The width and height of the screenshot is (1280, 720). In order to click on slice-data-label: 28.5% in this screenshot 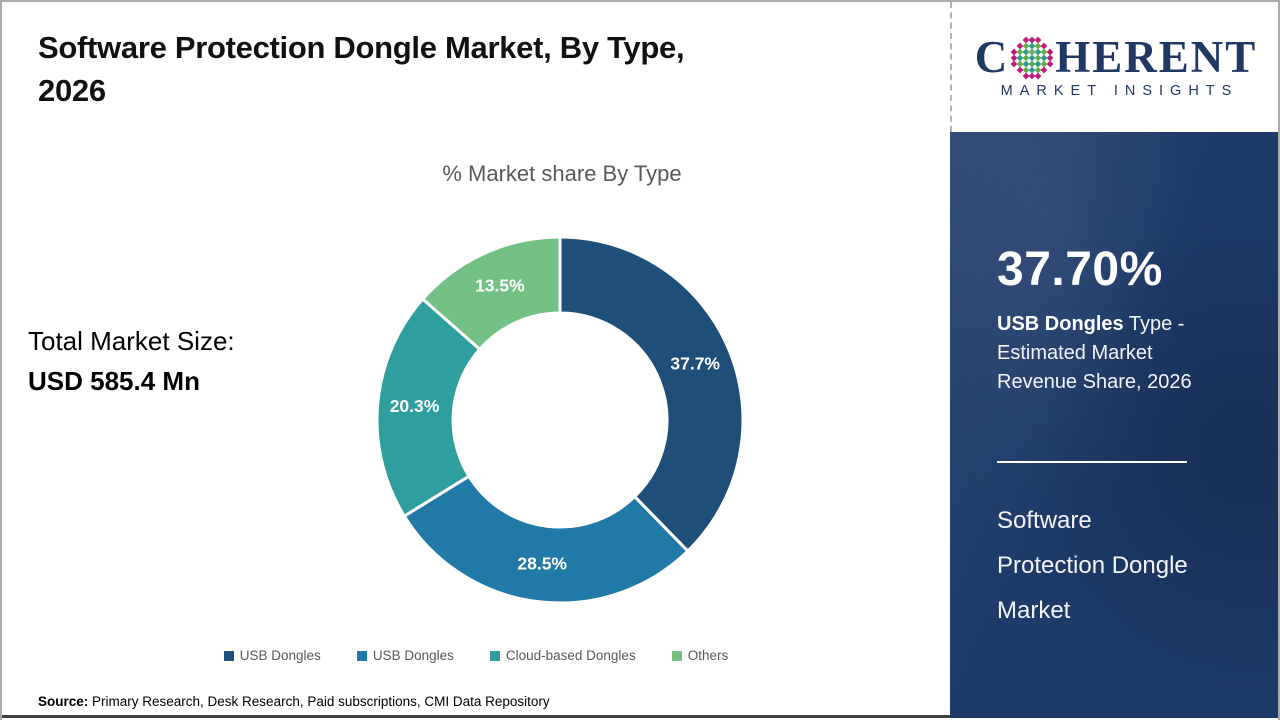, I will do `click(542, 564)`.